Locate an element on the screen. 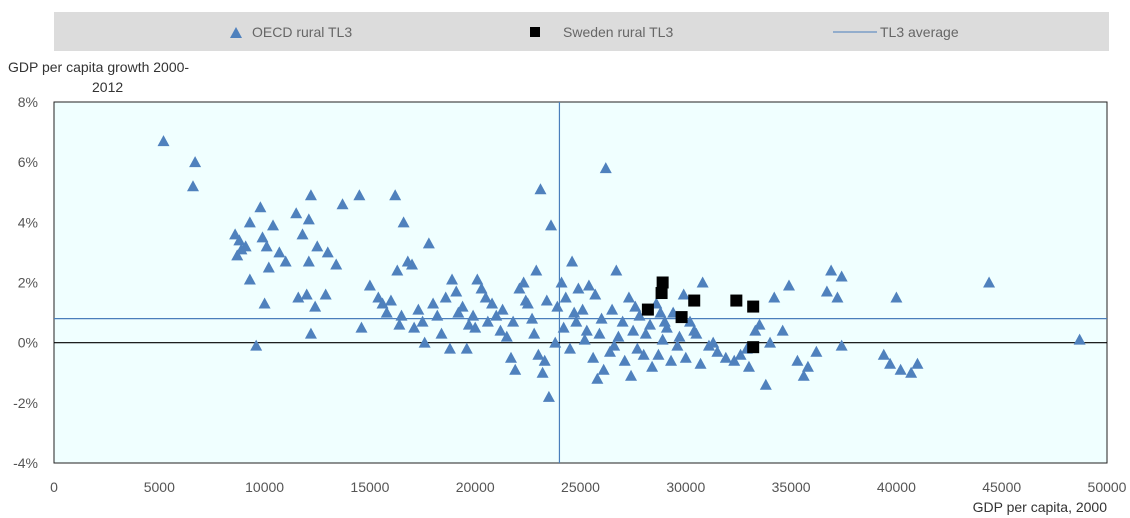 Image resolution: width=1130 pixels, height=518 pixels. y-tick-label: 4% is located at coordinates (28, 222).